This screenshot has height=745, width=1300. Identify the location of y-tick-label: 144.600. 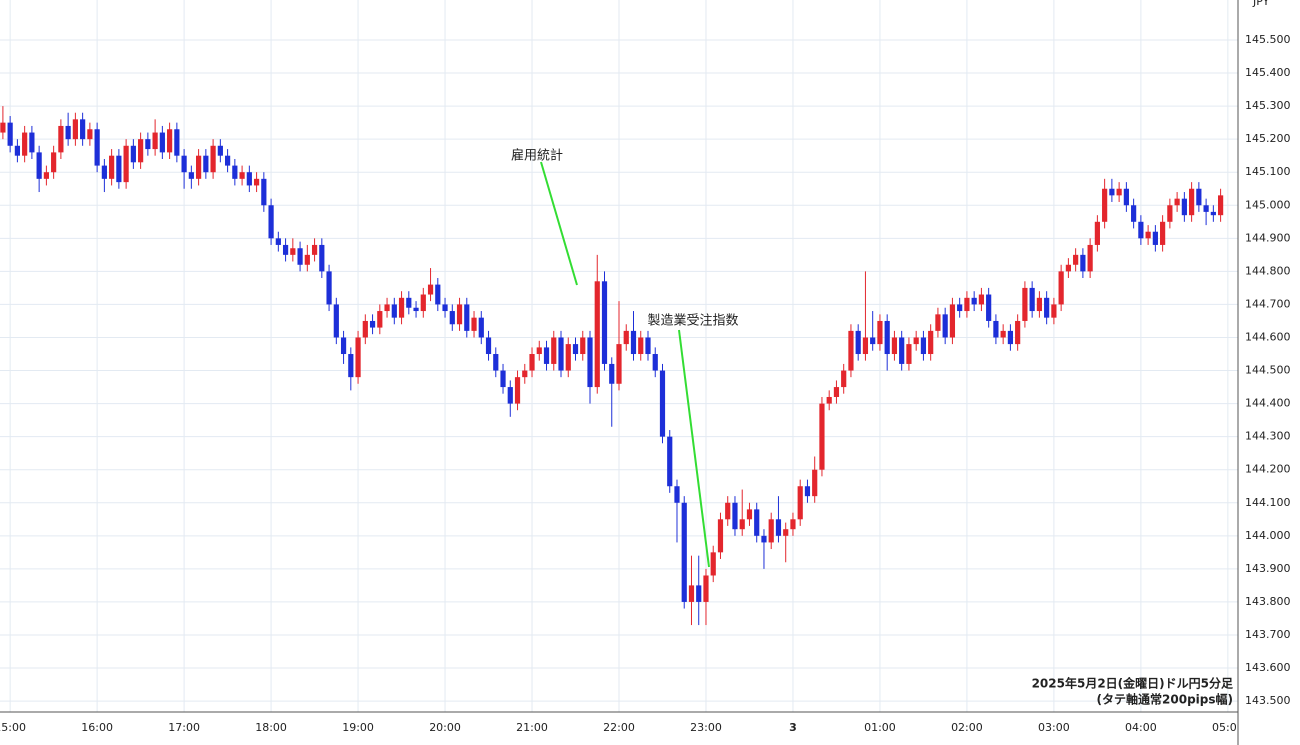
(1268, 336).